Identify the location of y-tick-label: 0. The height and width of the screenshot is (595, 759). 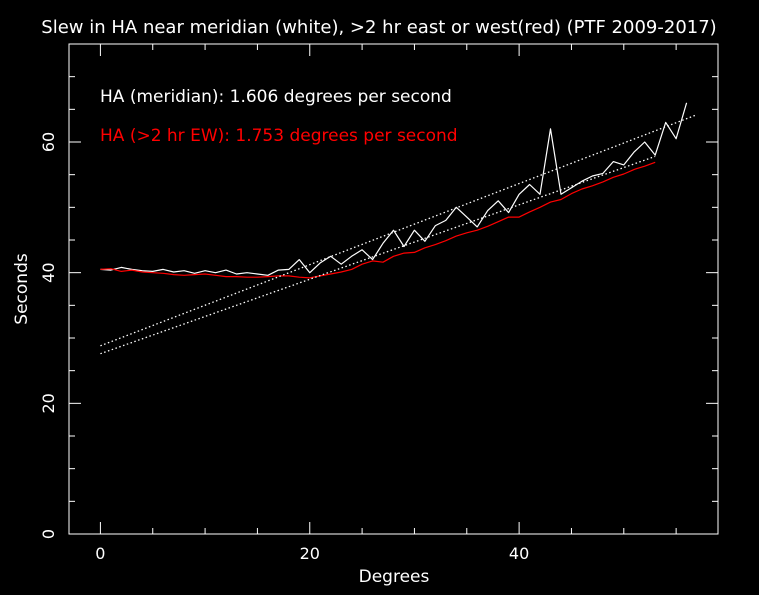
(48, 534).